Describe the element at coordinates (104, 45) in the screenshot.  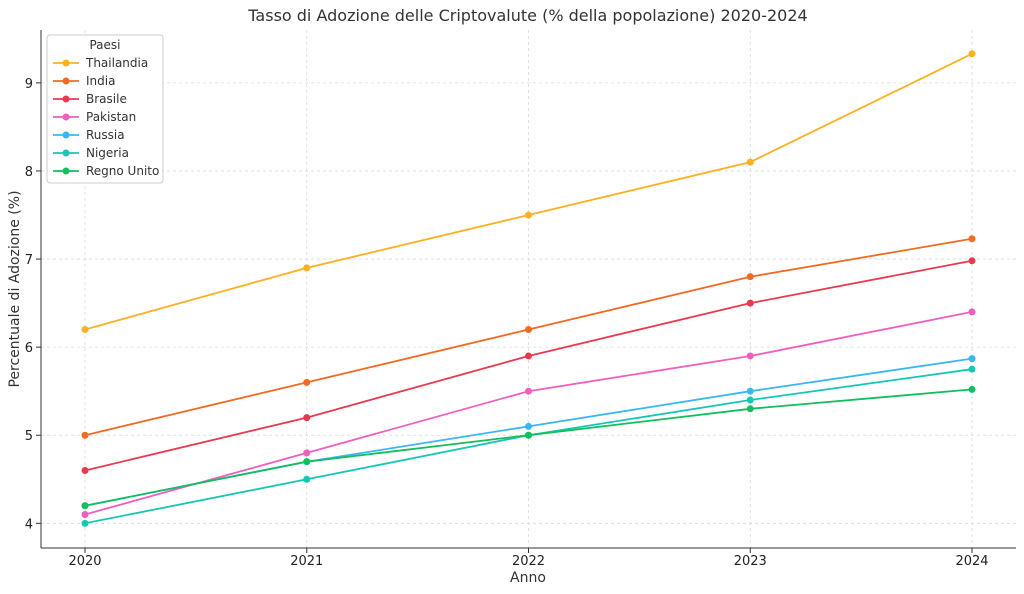
I see `legend-title: Paesi` at that location.